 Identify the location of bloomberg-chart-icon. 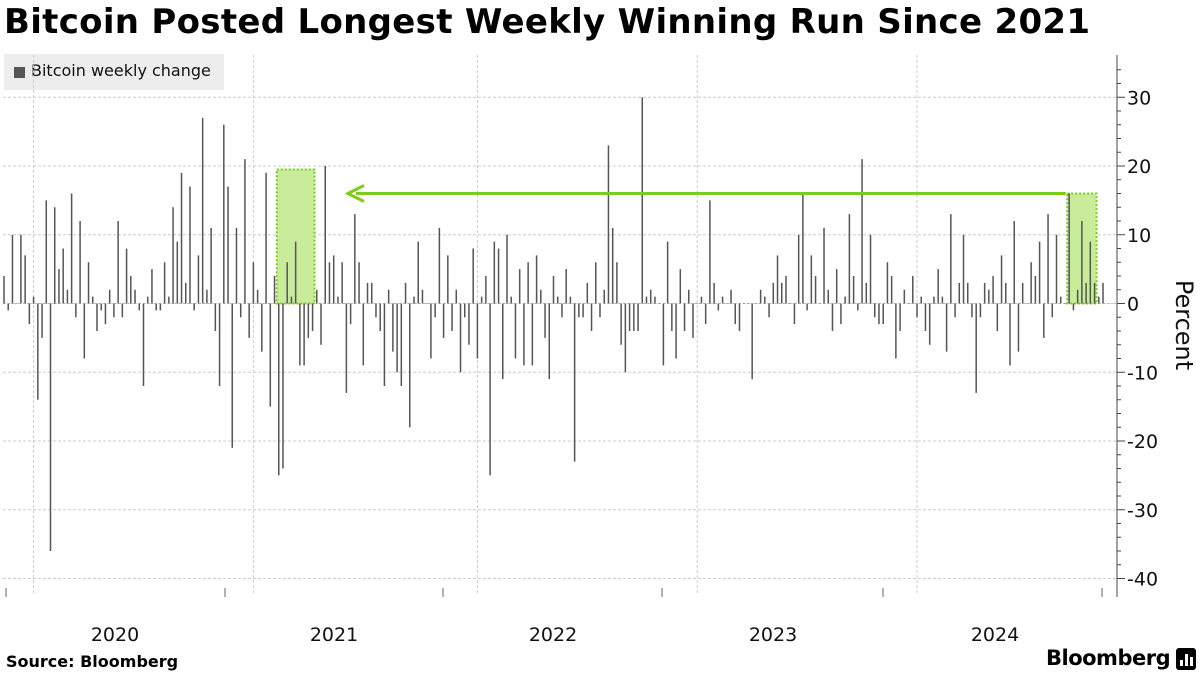
(1186, 659).